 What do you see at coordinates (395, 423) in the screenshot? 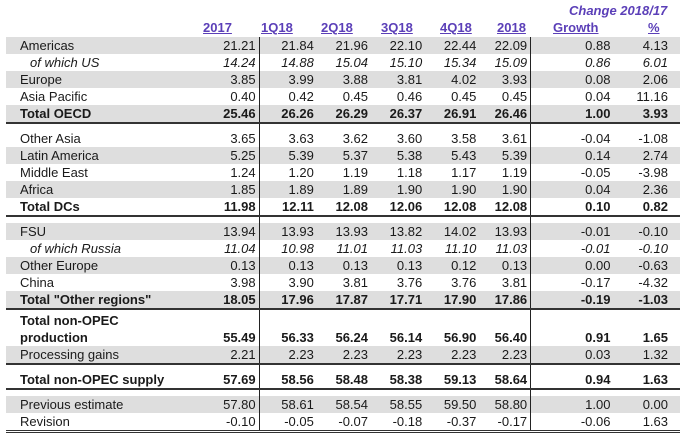
I see `table-cell: -0.18` at bounding box center [395, 423].